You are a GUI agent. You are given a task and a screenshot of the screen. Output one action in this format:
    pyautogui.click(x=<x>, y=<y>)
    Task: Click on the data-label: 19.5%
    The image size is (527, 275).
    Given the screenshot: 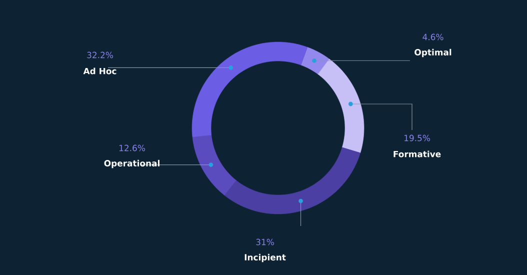 What is the action you would take?
    pyautogui.click(x=417, y=138)
    